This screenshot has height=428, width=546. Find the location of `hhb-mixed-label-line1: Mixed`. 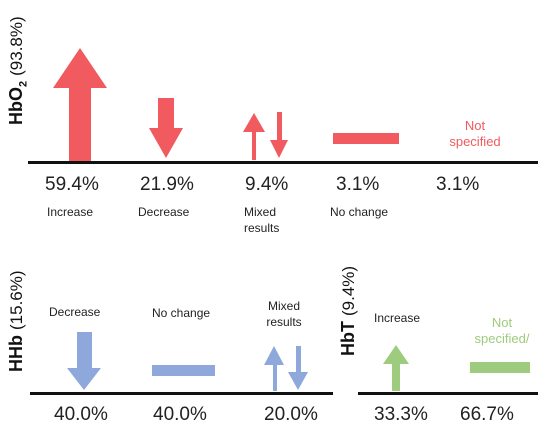

hhb-mixed-label-line1: Mixed is located at coordinates (283, 306).